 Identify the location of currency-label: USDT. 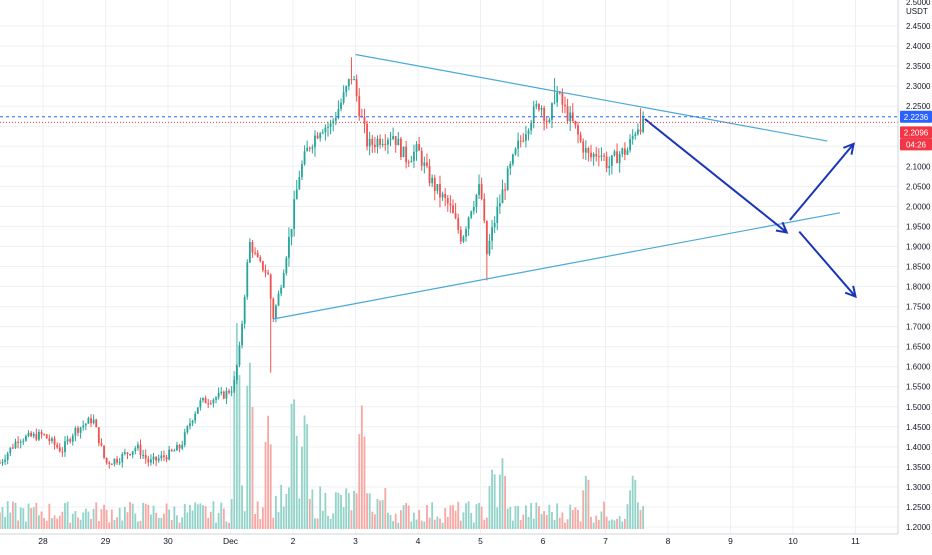
(917, 11).